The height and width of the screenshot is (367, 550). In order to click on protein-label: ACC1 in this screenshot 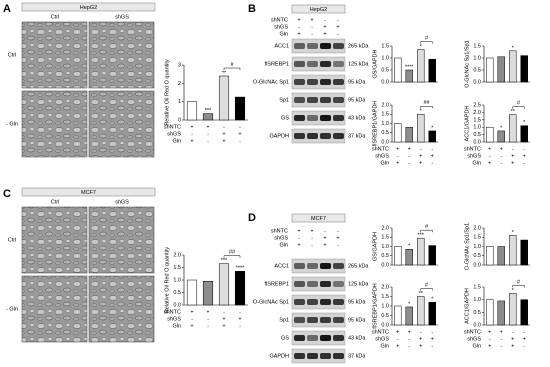, I will do `click(281, 266)`.